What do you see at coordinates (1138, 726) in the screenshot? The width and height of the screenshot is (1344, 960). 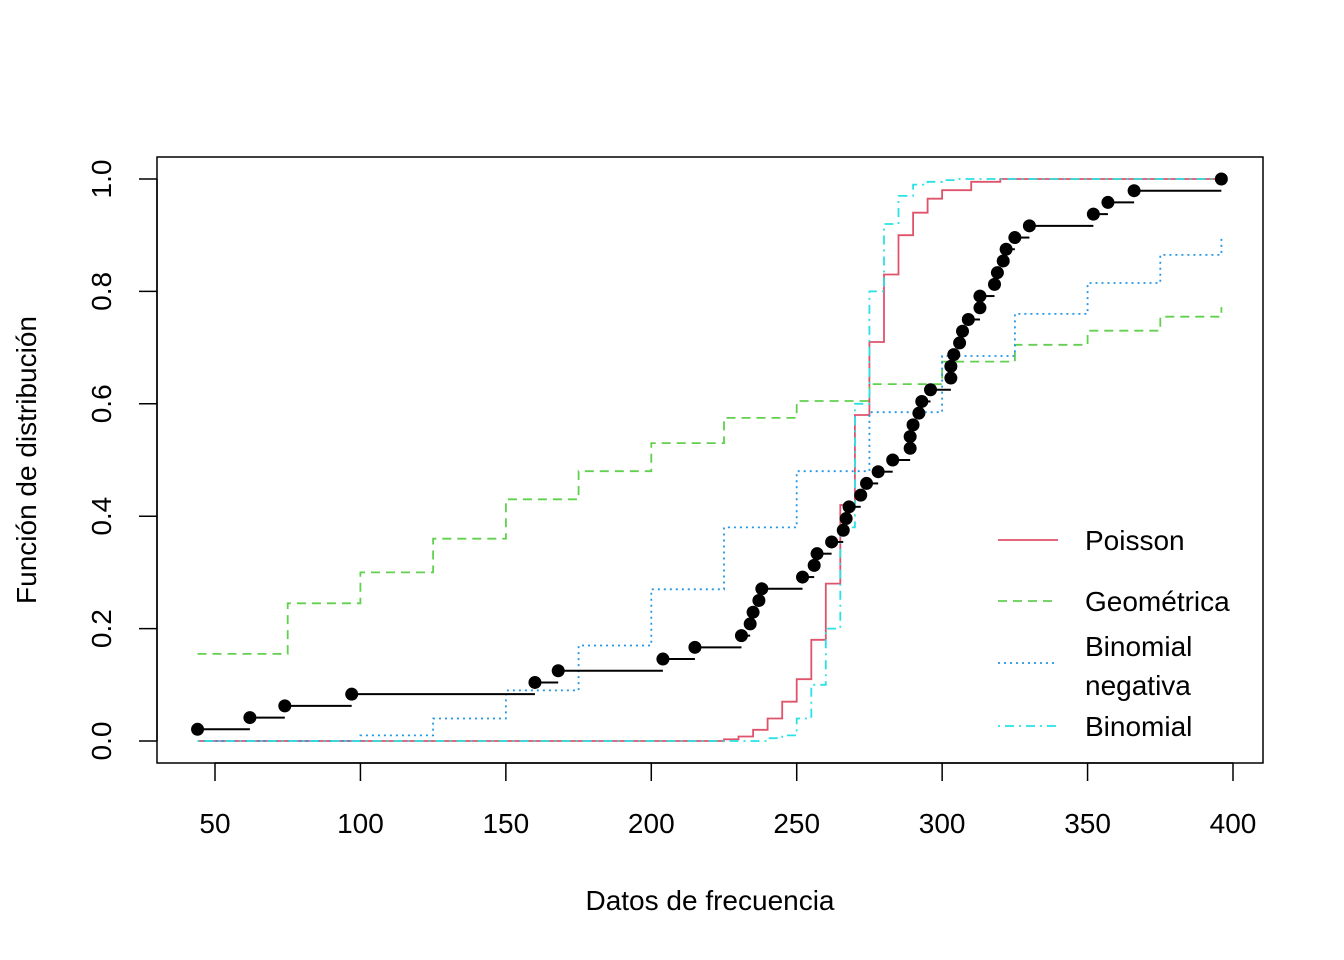 I see `legend-label-binomial: Binomial` at bounding box center [1138, 726].